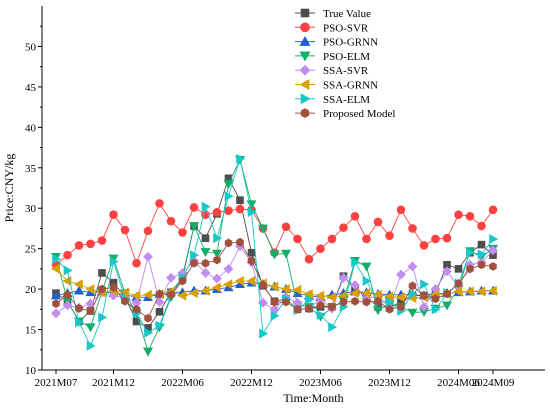 The height and width of the screenshot is (408, 550). What do you see at coordinates (458, 383) in the screenshot?
I see `x-tick-label: 2024M06` at bounding box center [458, 383].